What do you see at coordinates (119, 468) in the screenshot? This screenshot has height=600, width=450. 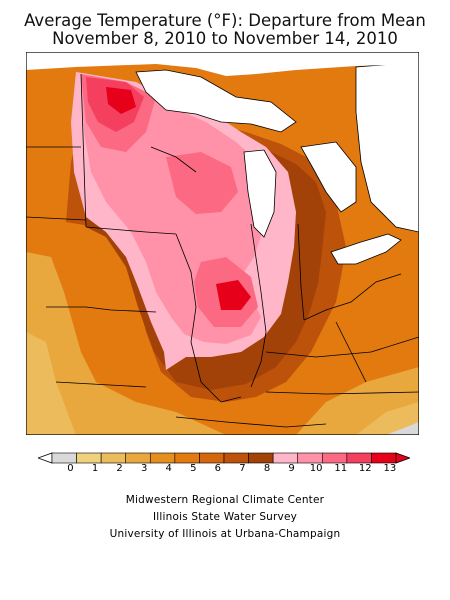 I see `legend-tick-label: 2` at bounding box center [119, 468].